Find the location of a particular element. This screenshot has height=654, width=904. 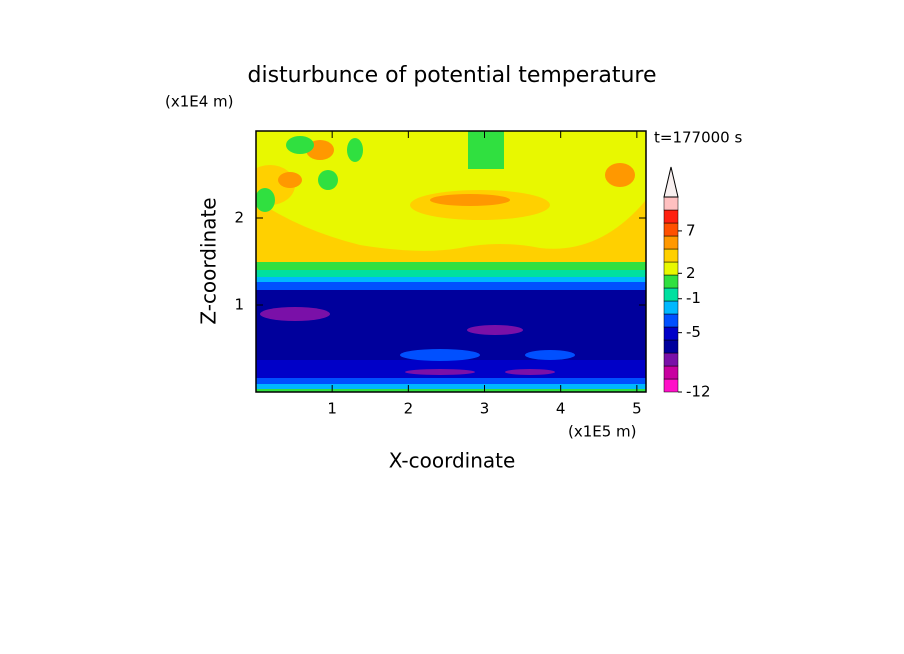

y-axis-label: Z-coordinate is located at coordinates (209, 260).